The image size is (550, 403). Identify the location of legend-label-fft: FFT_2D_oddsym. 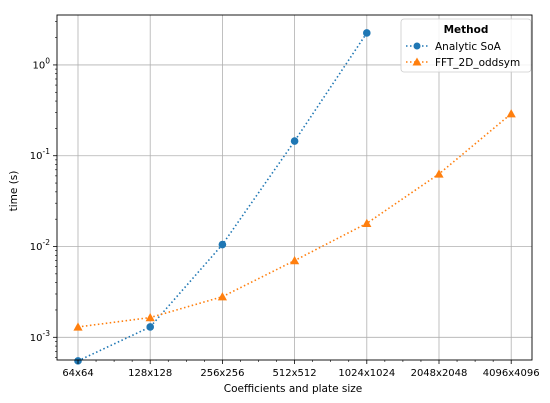
(477, 63).